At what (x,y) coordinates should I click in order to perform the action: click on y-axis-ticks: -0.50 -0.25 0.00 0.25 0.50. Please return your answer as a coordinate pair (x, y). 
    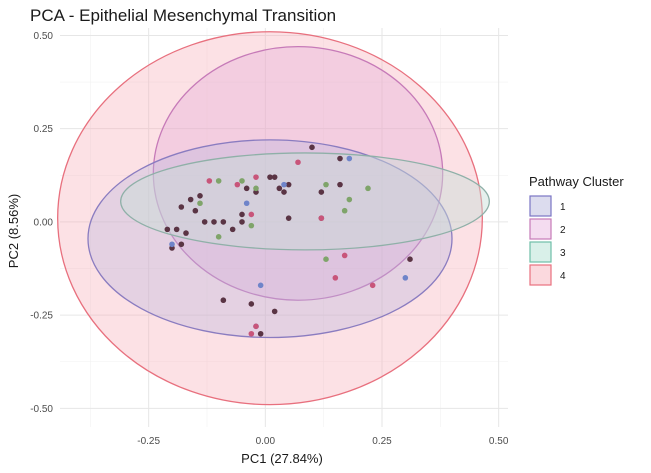
    Looking at the image, I should click on (41, 223).